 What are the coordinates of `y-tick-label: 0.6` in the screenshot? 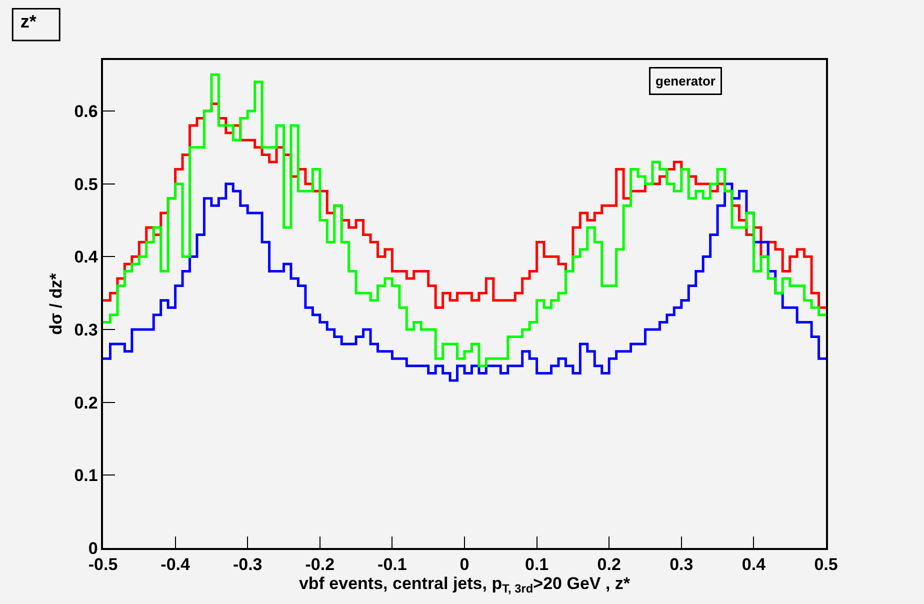 It's located at (86, 111).